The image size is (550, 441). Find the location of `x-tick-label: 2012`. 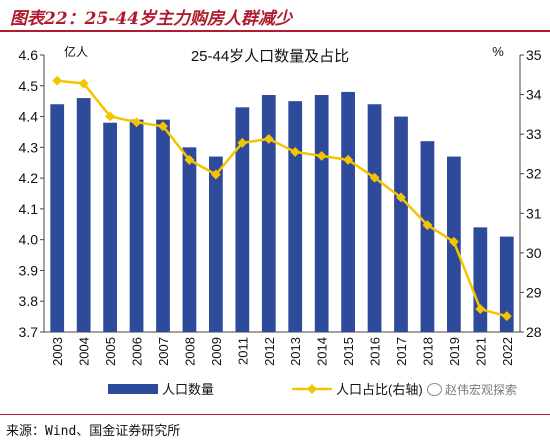

x-tick-label: 2012 is located at coordinates (269, 351).